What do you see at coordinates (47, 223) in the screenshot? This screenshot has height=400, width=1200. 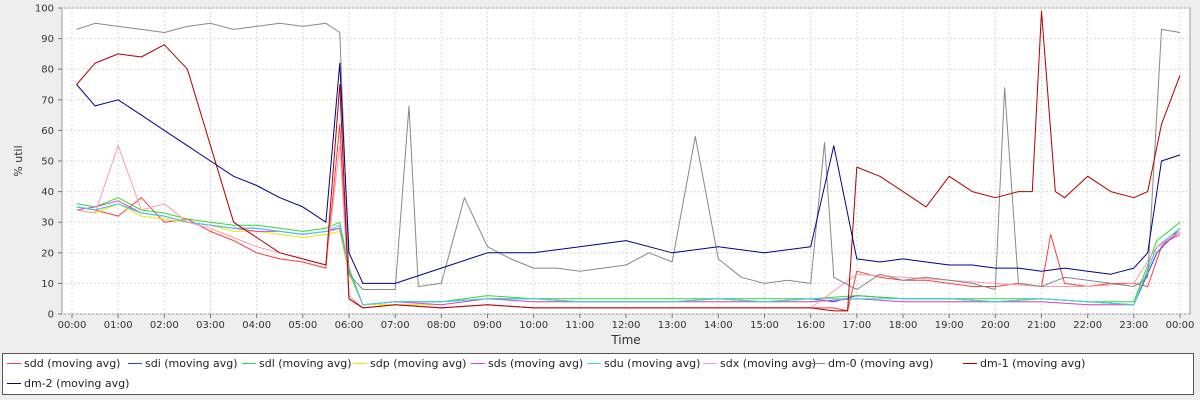 I see `y-tick-label: 30` at bounding box center [47, 223].